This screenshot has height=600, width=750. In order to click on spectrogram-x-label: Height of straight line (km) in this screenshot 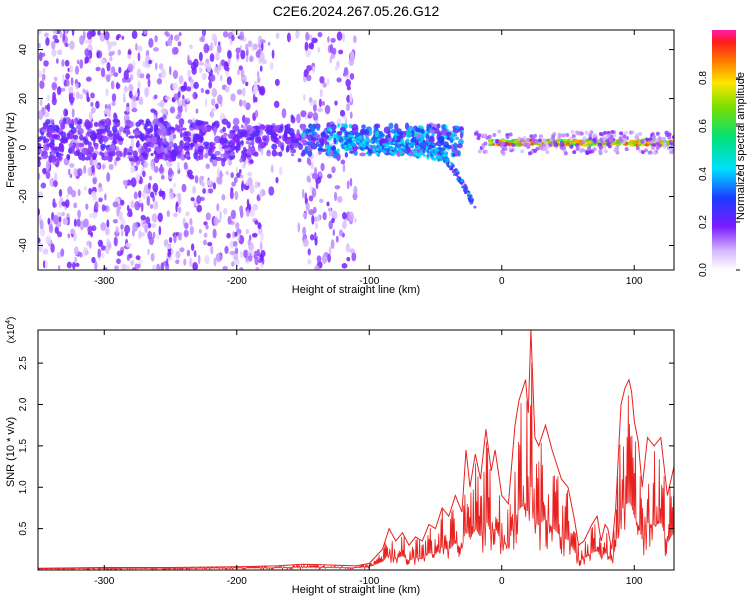, I will do `click(356, 290)`.